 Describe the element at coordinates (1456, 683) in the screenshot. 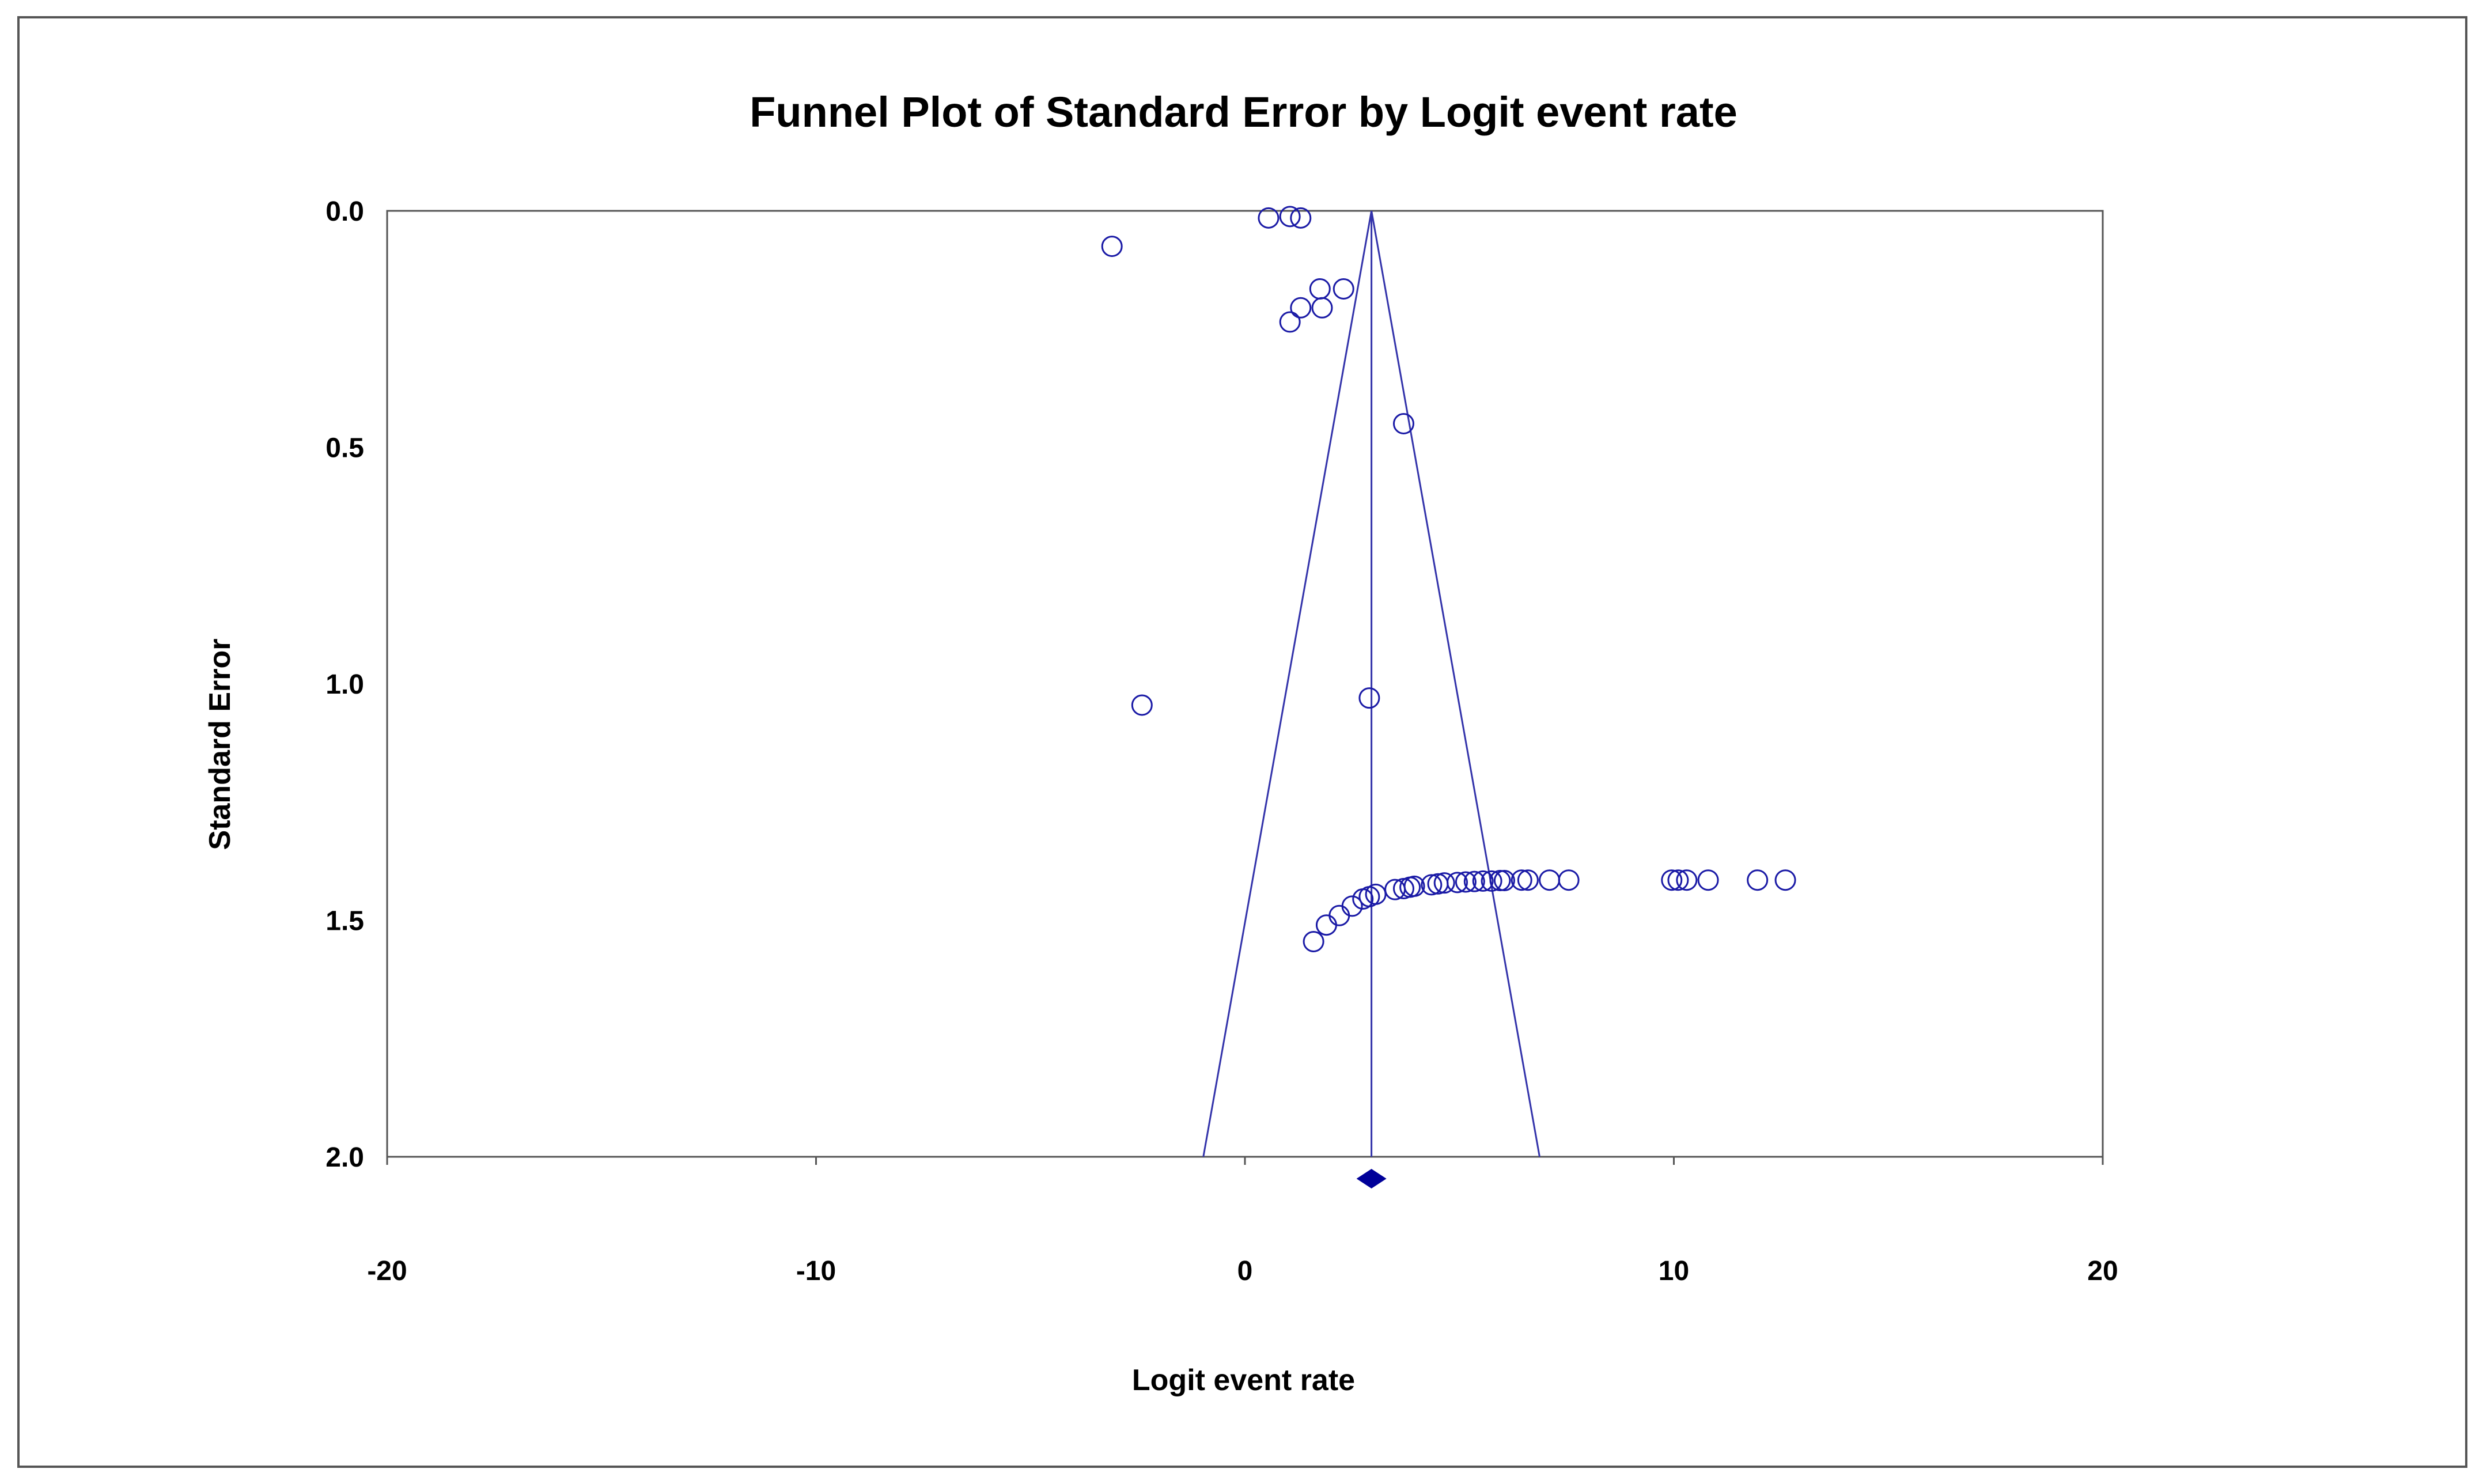

I see `funnel-right-limit` at that location.